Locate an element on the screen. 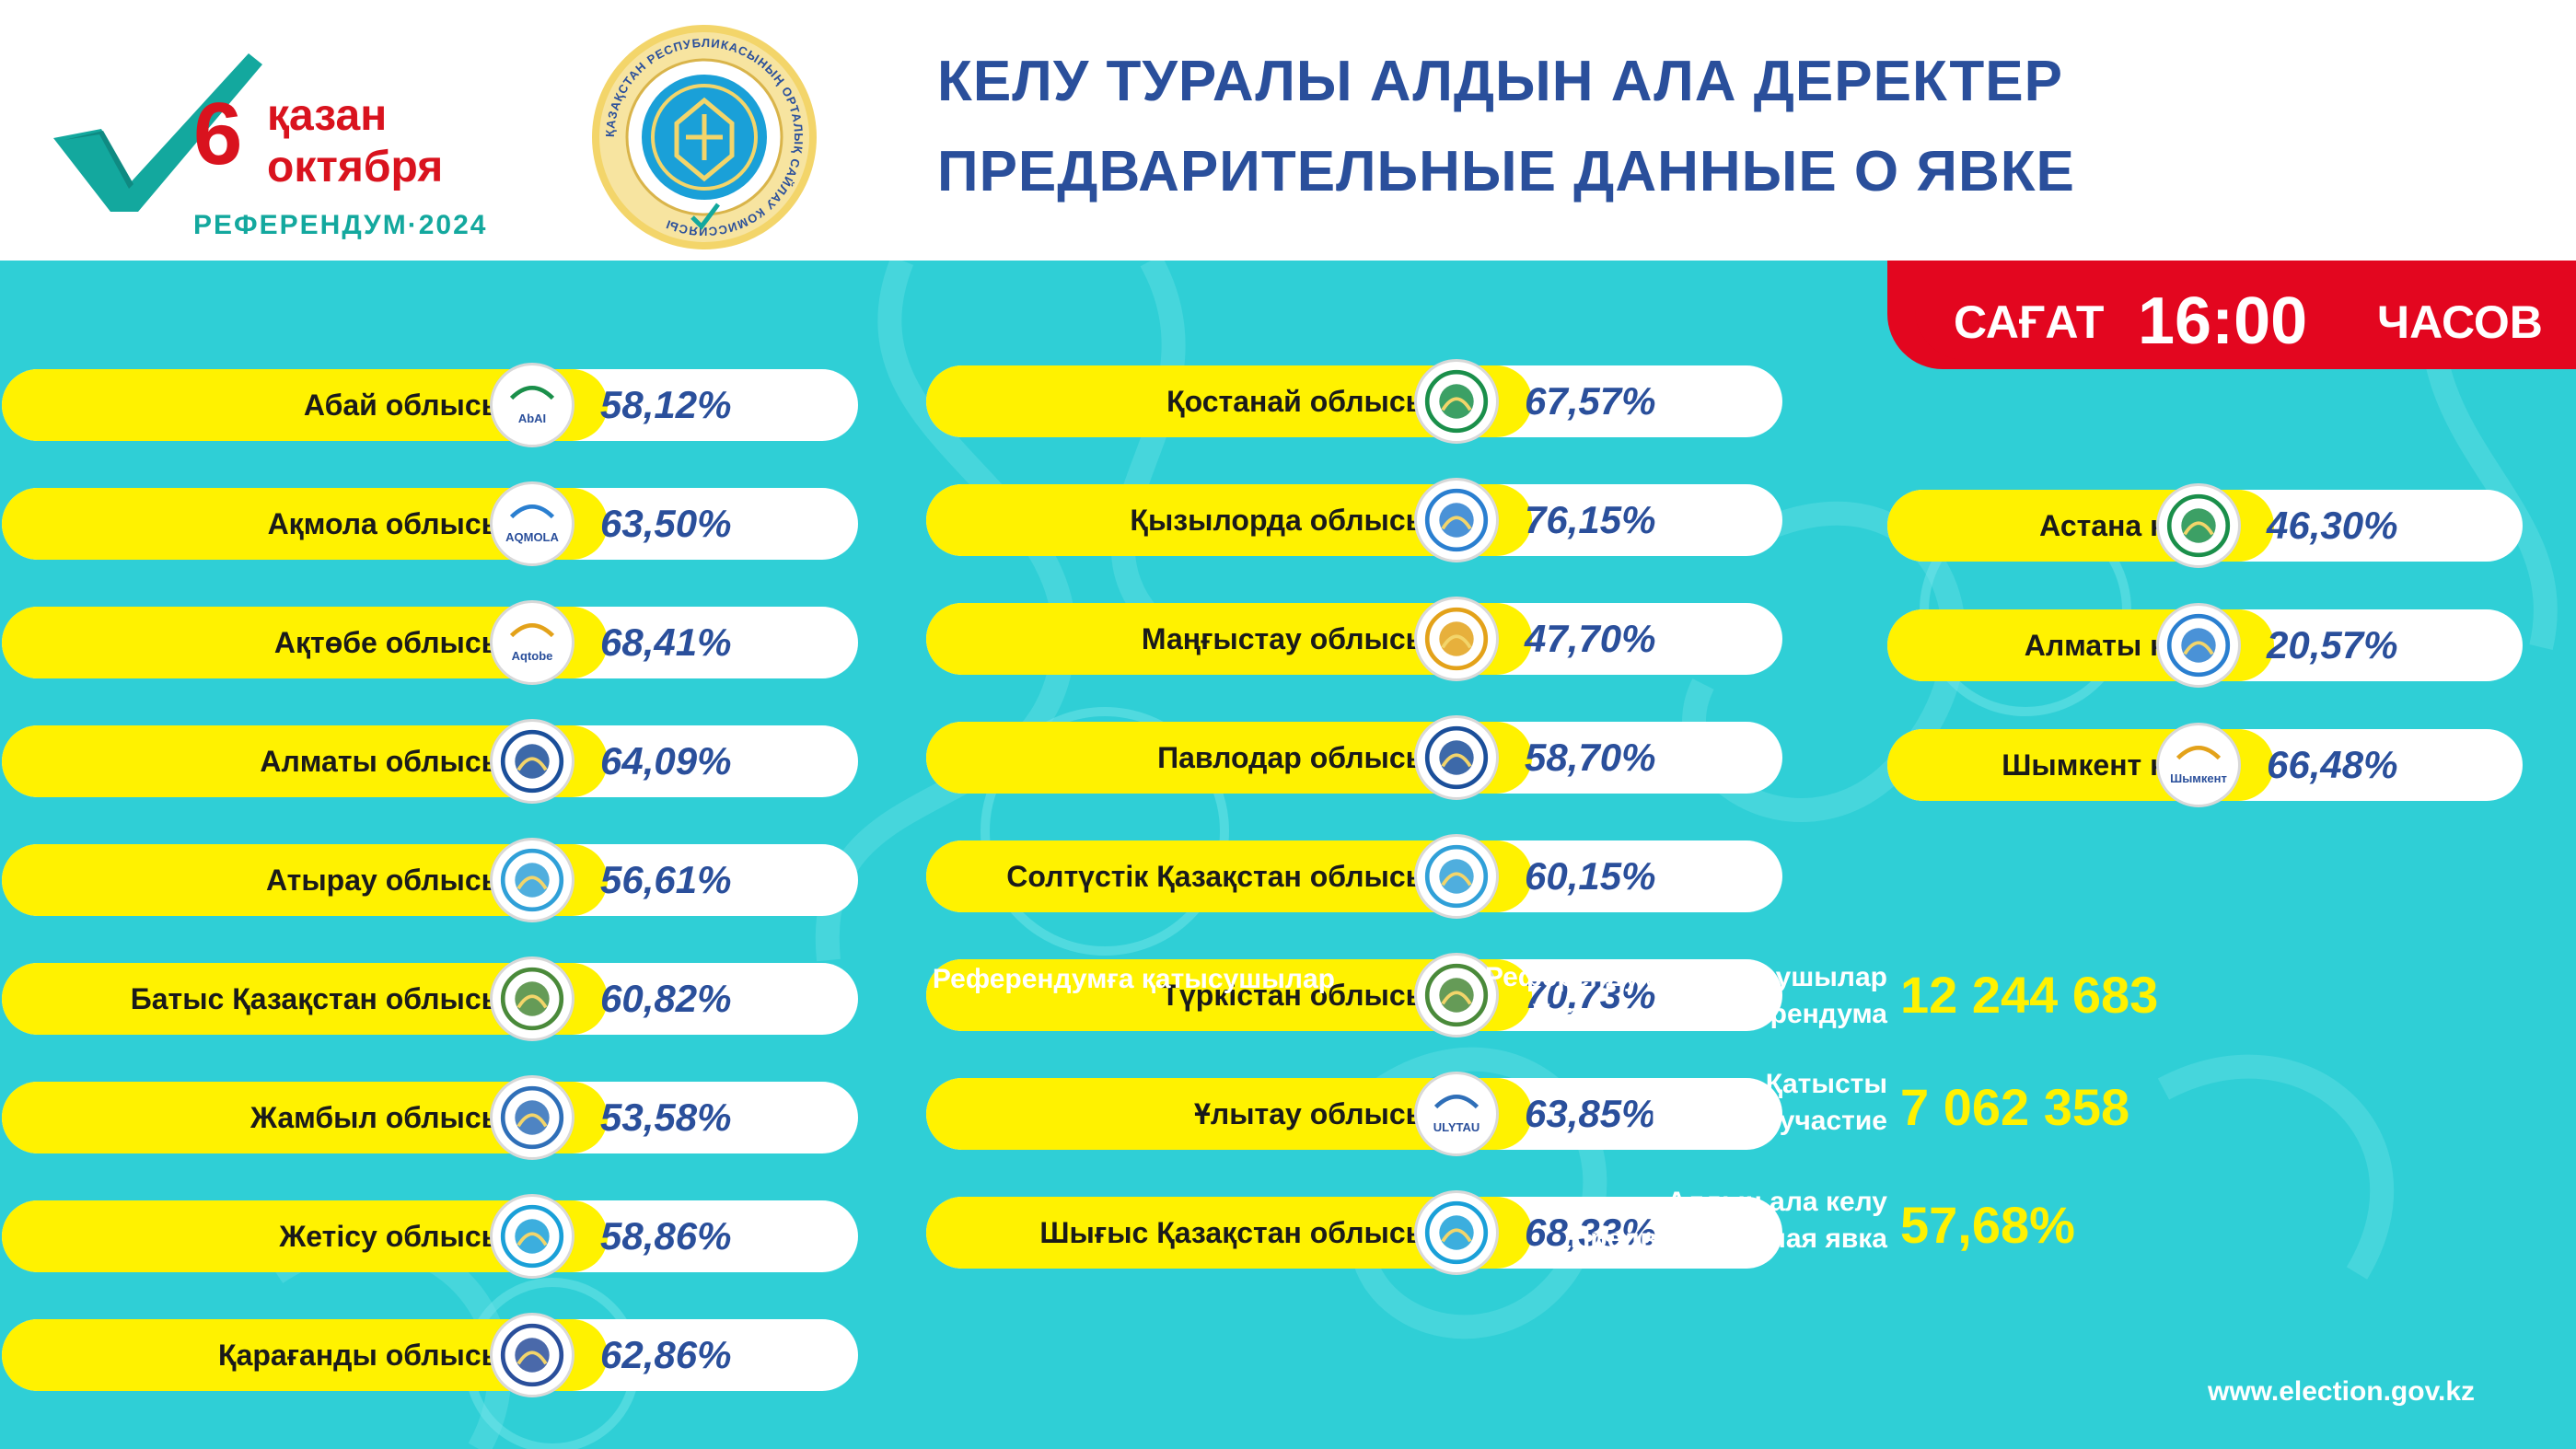 The height and width of the screenshot is (1449, 2576). region-name: Алматы облысы is located at coordinates (383, 761).